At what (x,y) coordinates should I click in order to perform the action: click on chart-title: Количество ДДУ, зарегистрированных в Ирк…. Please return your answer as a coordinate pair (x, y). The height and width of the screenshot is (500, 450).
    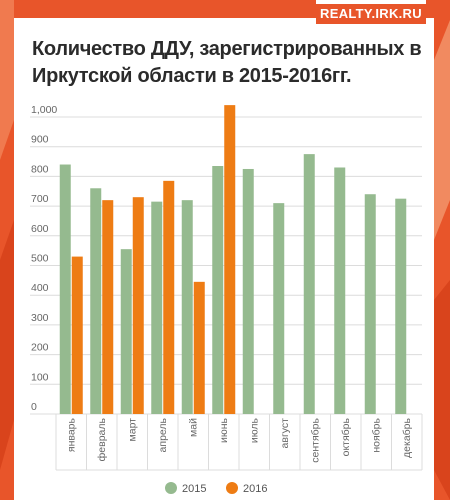
    Looking at the image, I should click on (227, 62).